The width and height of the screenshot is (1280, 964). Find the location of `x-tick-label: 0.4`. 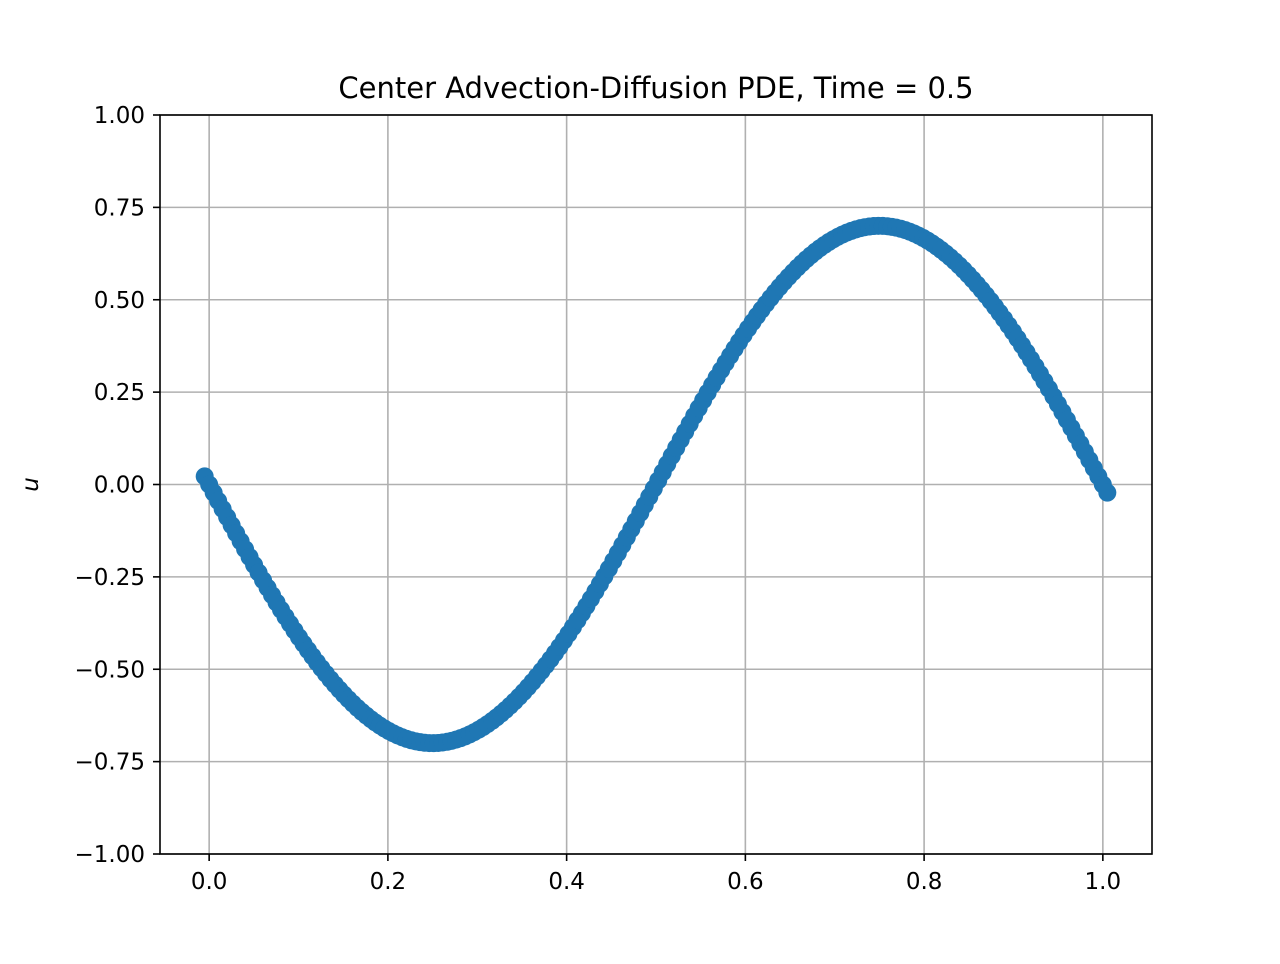

x-tick-label: 0.4 is located at coordinates (566, 882).